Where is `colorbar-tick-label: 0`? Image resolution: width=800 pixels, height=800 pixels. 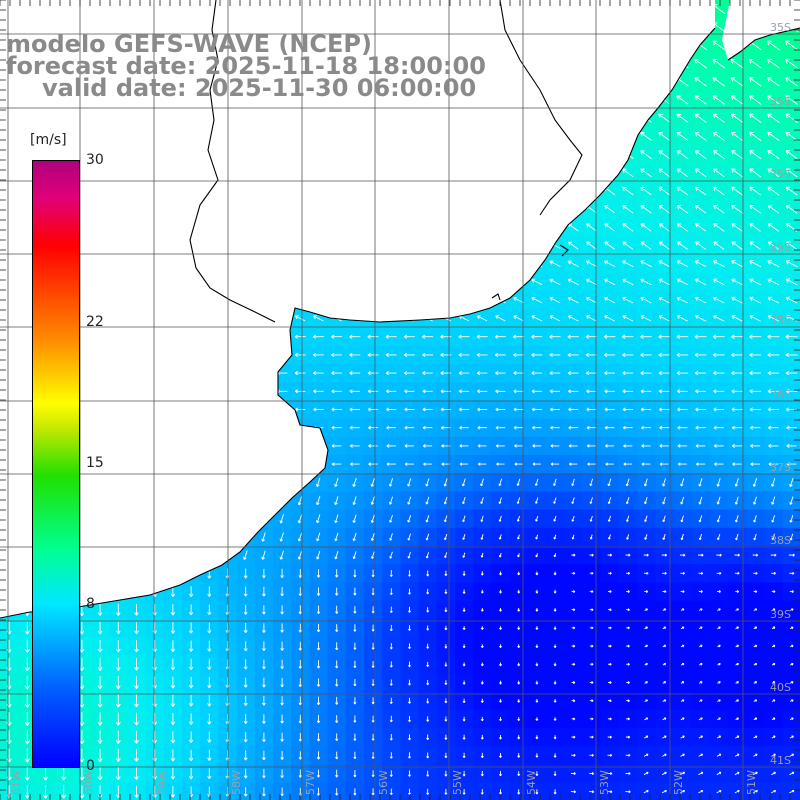
colorbar-tick-label: 0 is located at coordinates (90, 766).